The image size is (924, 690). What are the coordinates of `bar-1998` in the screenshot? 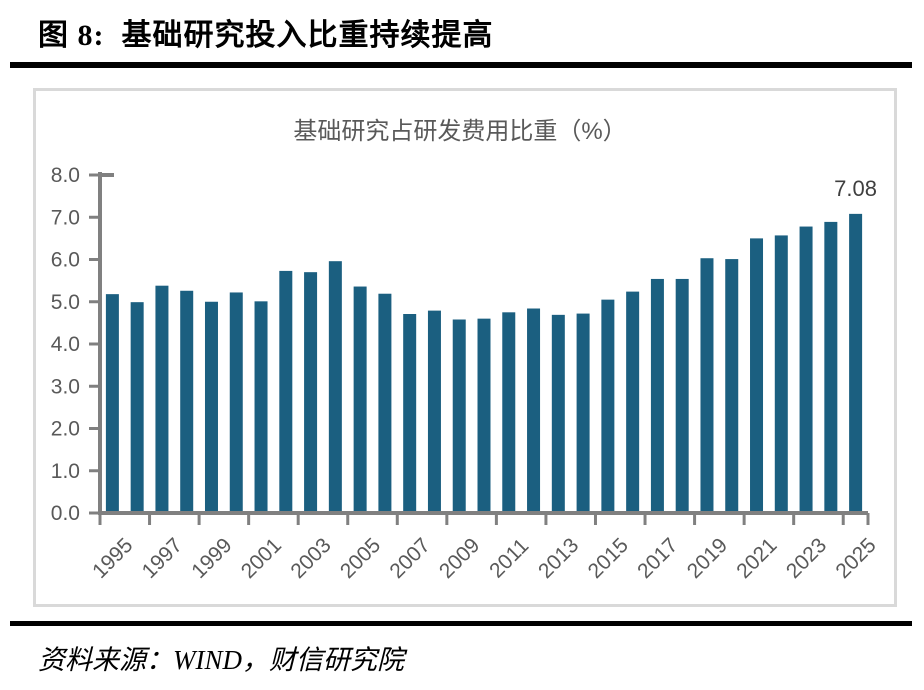 It's located at (187, 401).